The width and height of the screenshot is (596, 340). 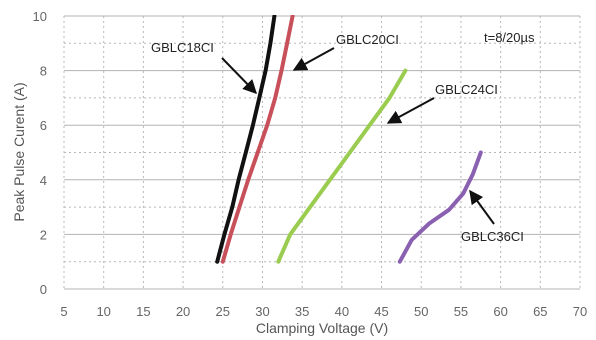 I want to click on series-line-gblc36ci, so click(x=440, y=207).